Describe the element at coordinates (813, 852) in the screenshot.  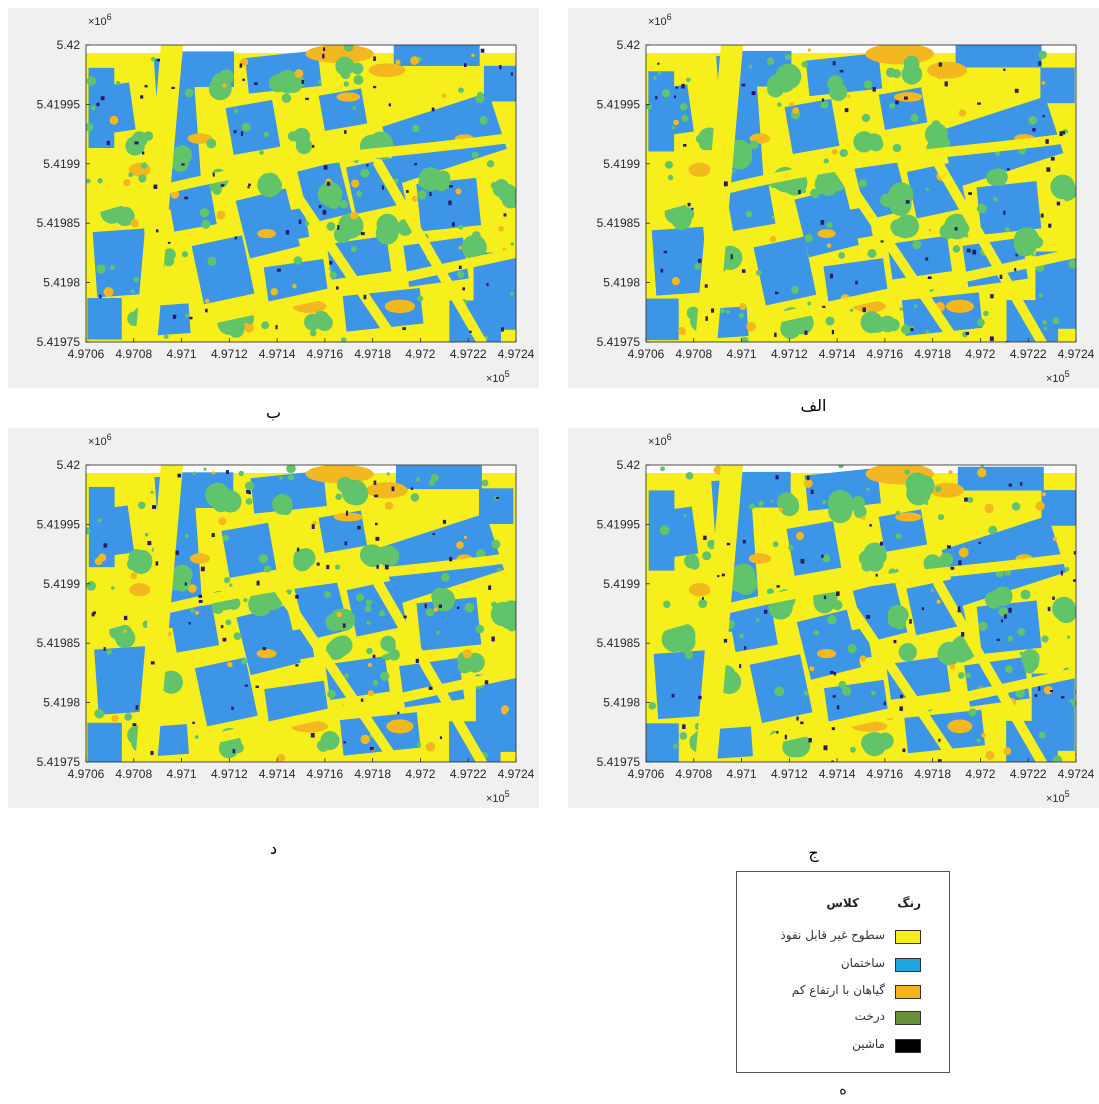
I see `panel-caption-jim: ج` at that location.